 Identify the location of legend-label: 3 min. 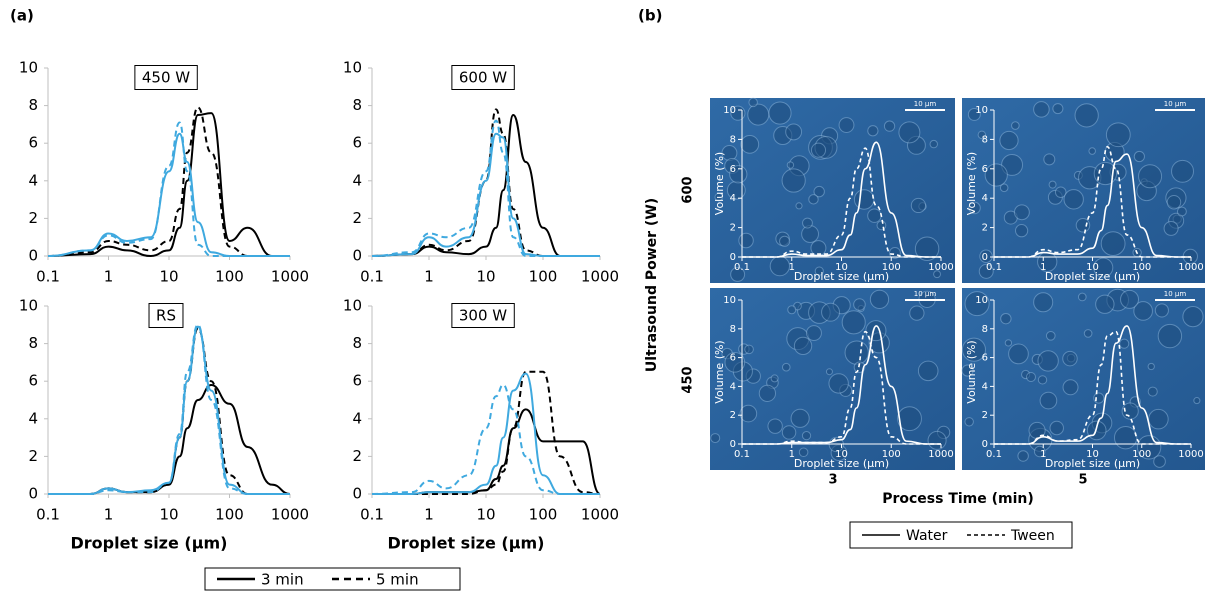
(282, 580).